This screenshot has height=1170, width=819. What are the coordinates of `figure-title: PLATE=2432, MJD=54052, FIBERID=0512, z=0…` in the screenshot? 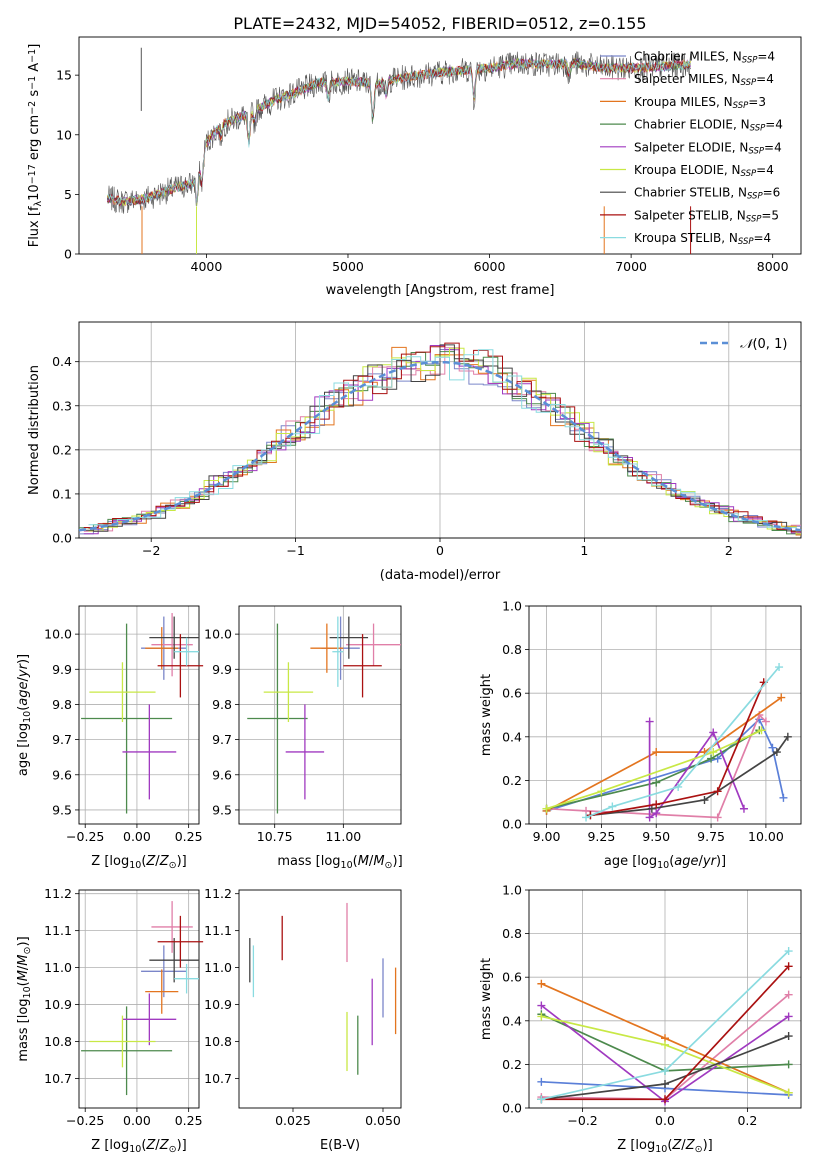 It's located at (439, 23).